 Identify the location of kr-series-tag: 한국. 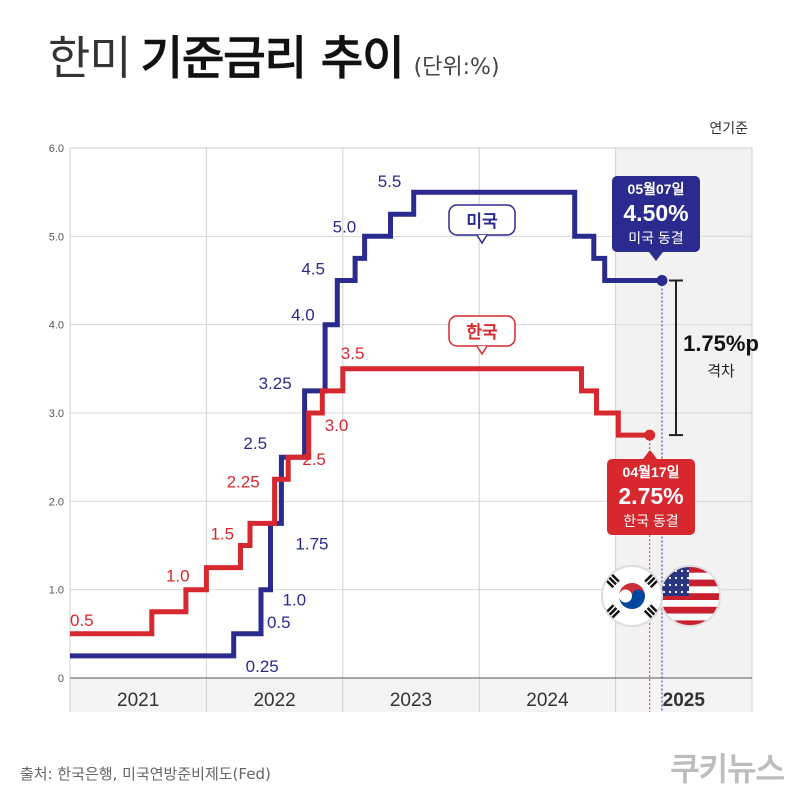
(482, 335).